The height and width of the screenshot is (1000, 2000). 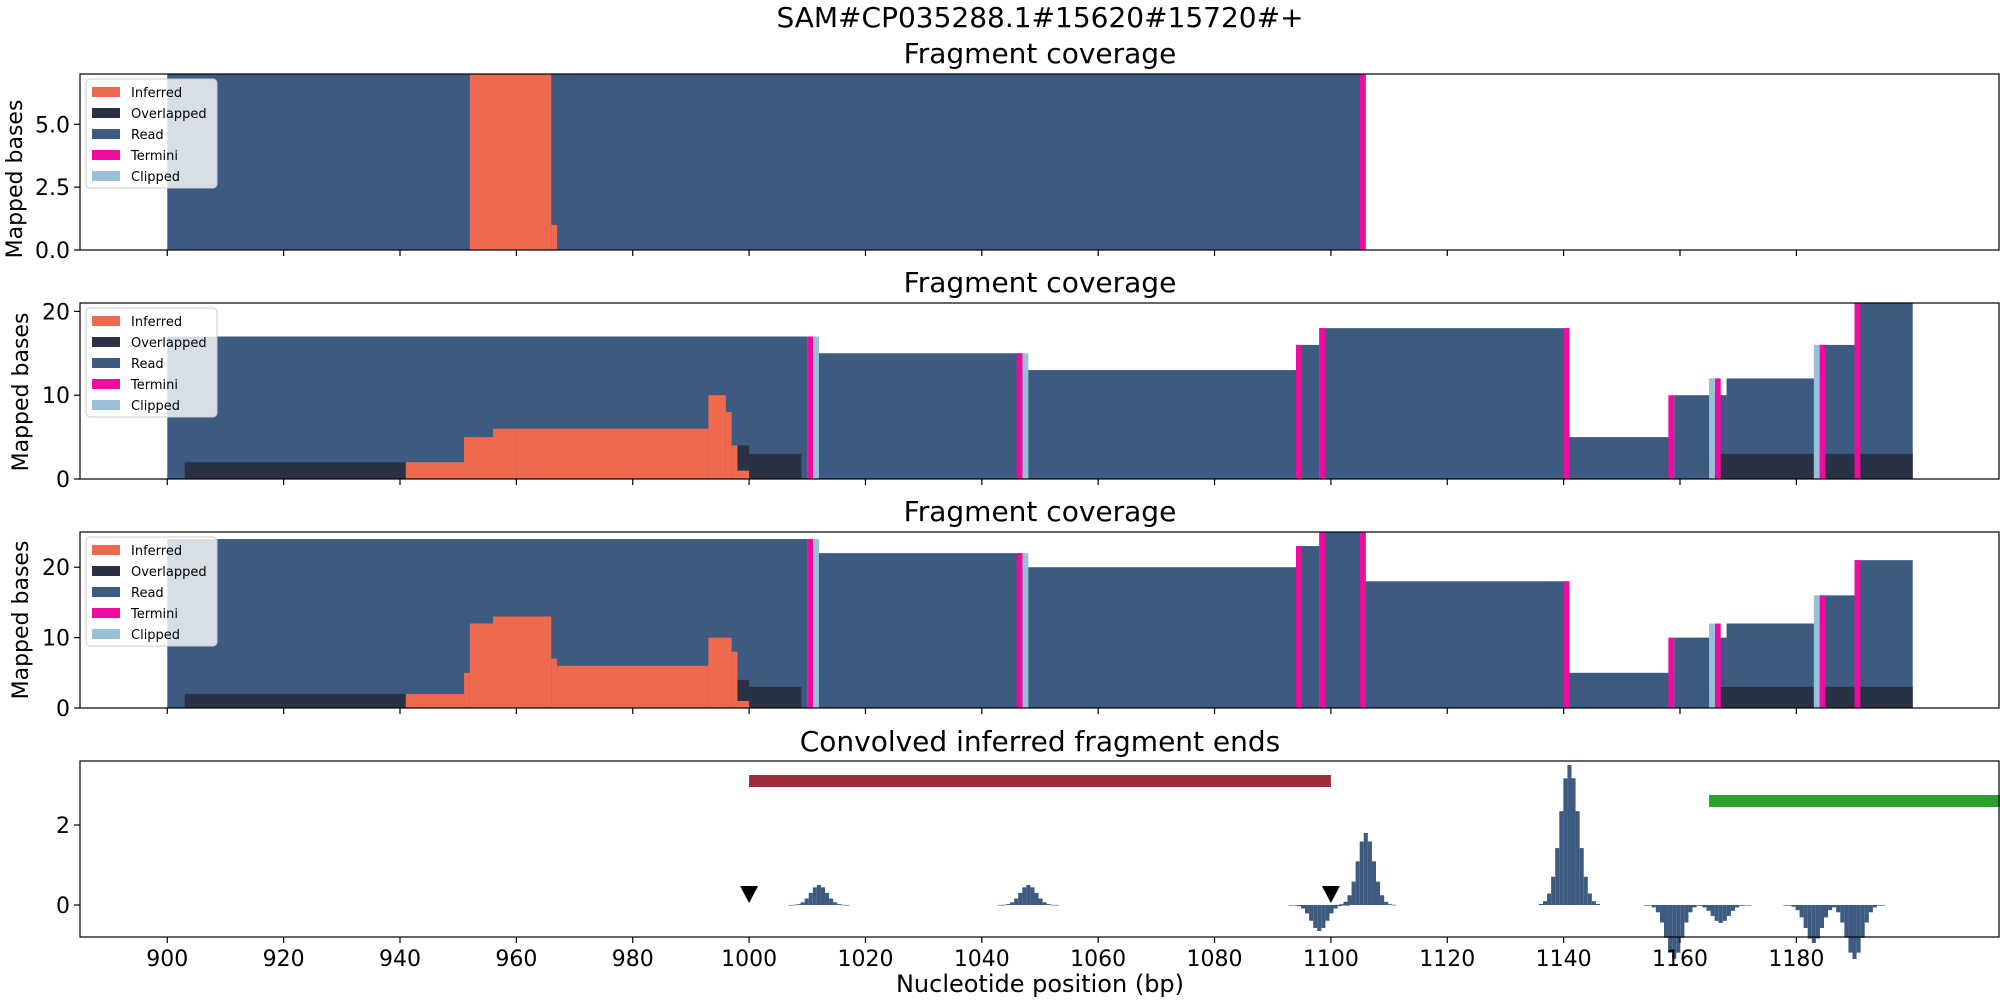 What do you see at coordinates (516, 959) in the screenshot?
I see `x-tick-label: 960` at bounding box center [516, 959].